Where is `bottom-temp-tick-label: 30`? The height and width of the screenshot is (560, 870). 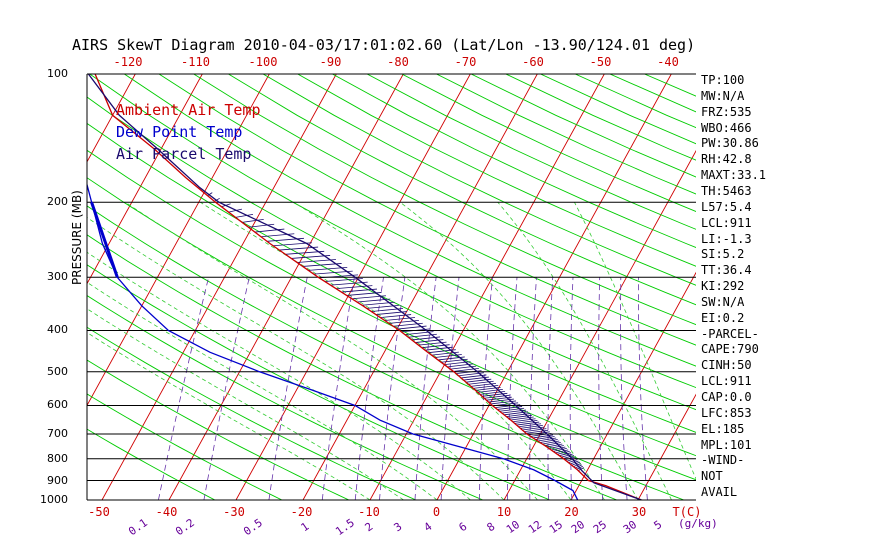
bottom-temp-tick-label: 30 is located at coordinates (639, 512).